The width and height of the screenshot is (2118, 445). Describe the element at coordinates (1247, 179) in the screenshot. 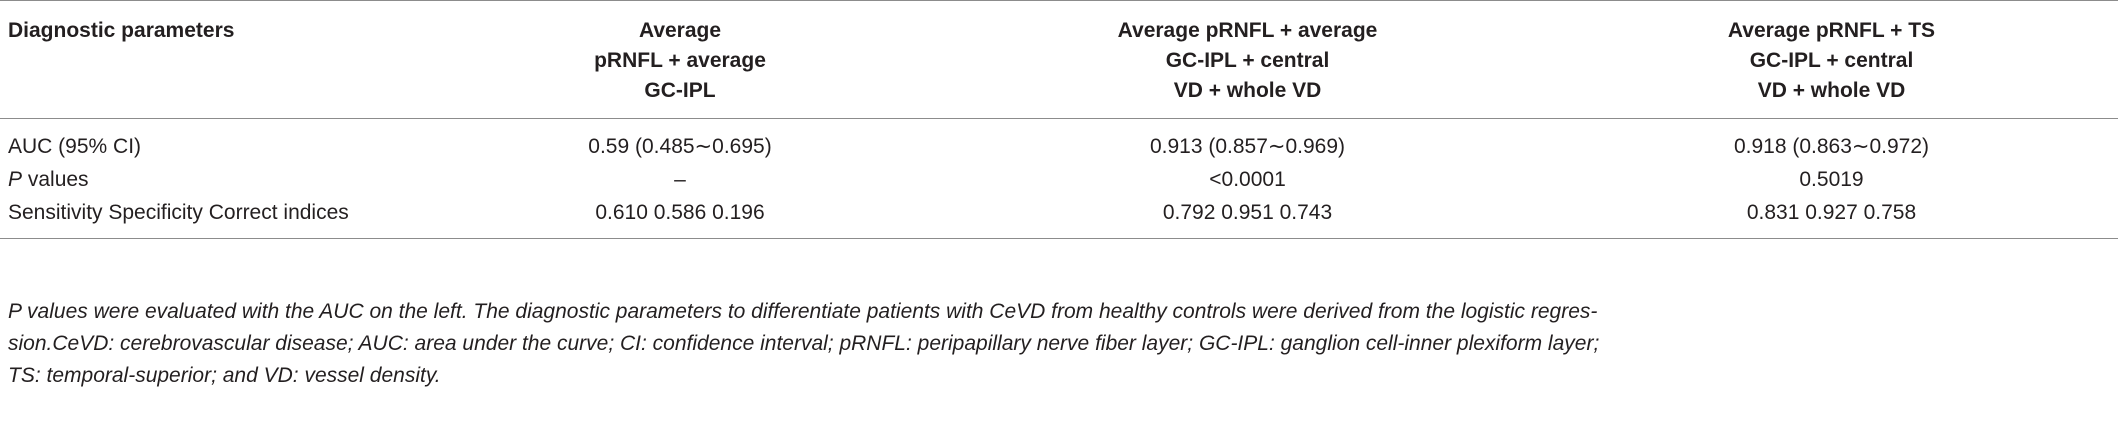

I see `table-cell: <0.0001` at that location.